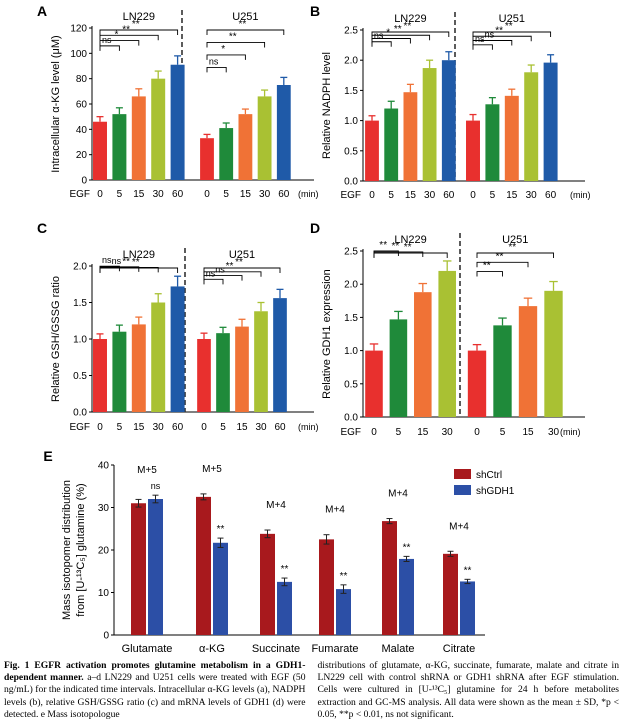 The height and width of the screenshot is (728, 623). Describe the element at coordinates (84, 181) in the screenshot. I see `panel-a-y-tick-label: 0` at that location.